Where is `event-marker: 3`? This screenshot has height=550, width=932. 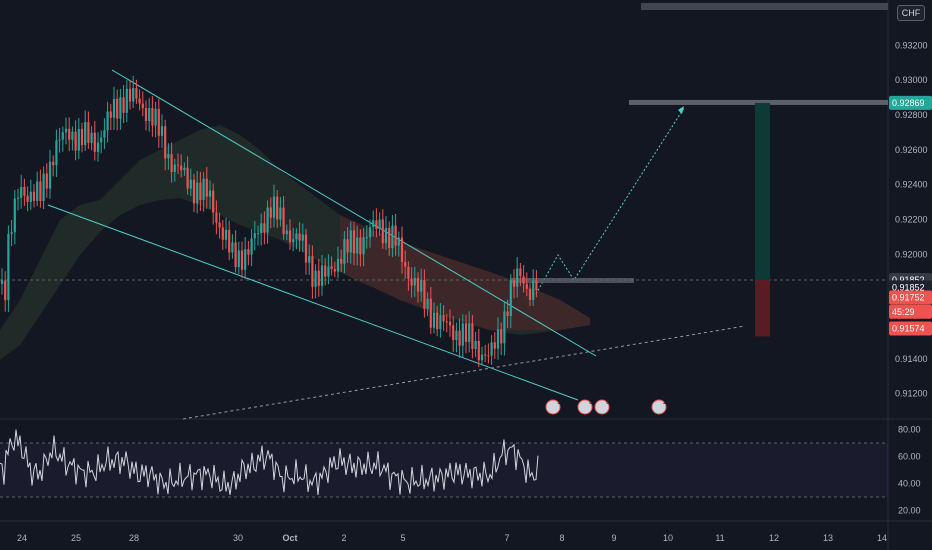 event-marker: 3 is located at coordinates (585, 407).